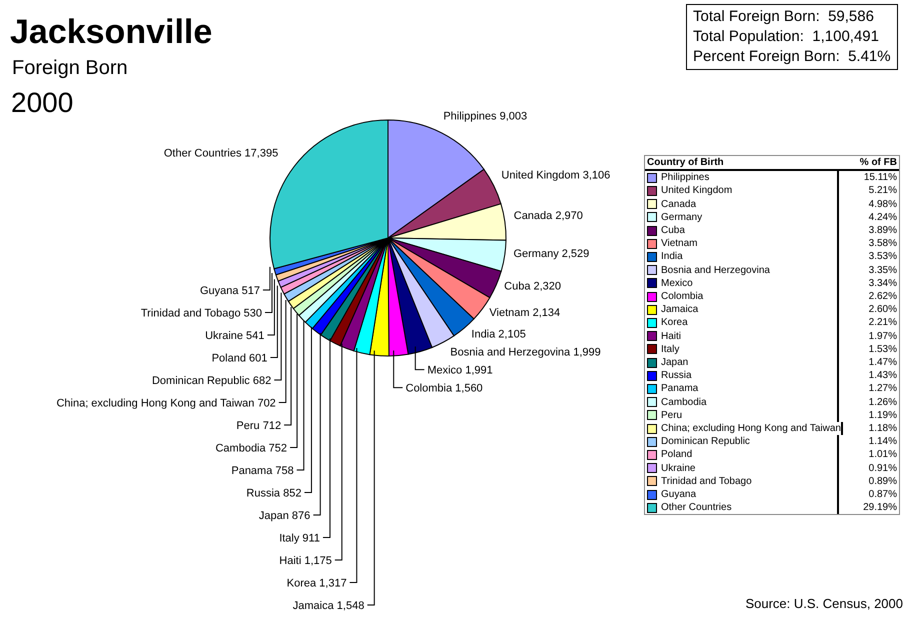 This screenshot has height=623, width=911. I want to click on legend-label: Trinidad and Tobago, so click(706, 481).